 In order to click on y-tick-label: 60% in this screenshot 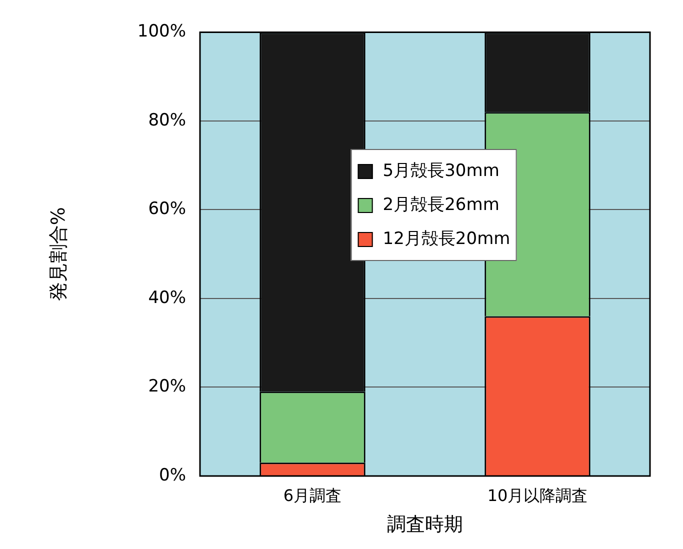, I will do `click(167, 209)`.